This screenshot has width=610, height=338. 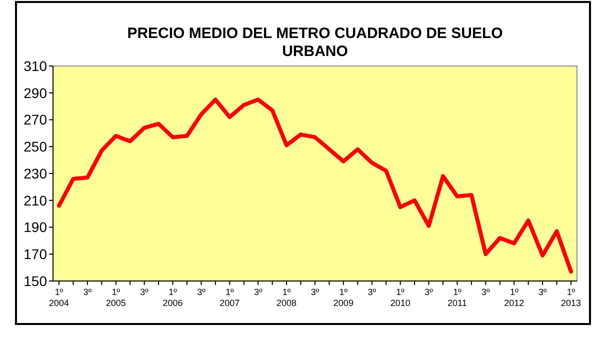 I want to click on y-tick-label: 190, so click(x=36, y=227).